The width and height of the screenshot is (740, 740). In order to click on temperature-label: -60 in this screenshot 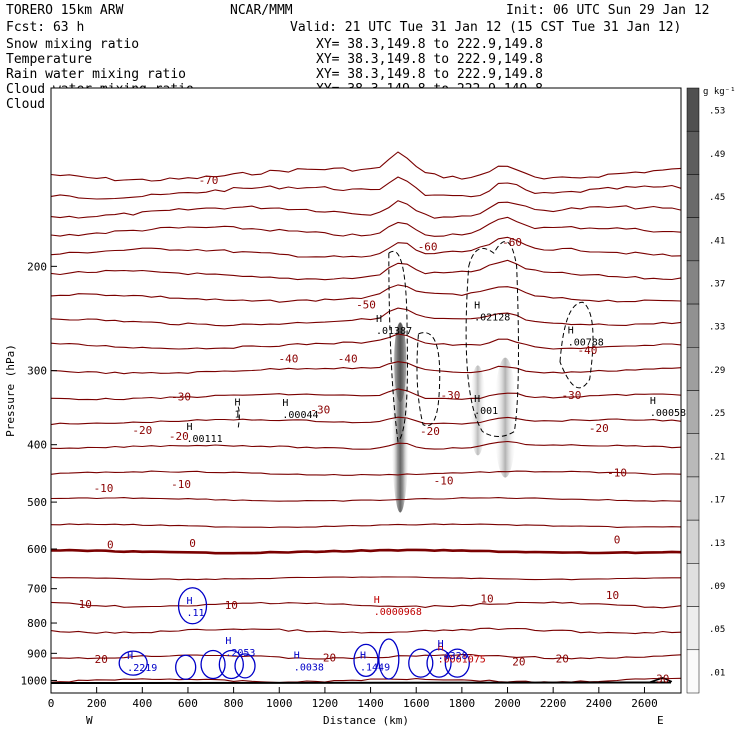, I will do `click(428, 246)`.